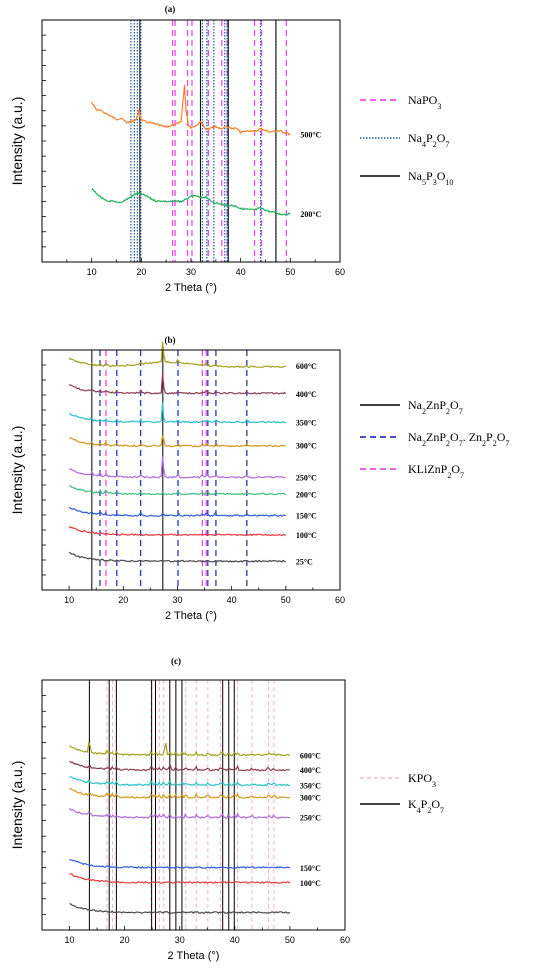 This screenshot has height=971, width=550. I want to click on panel-label: (b), so click(170, 340).